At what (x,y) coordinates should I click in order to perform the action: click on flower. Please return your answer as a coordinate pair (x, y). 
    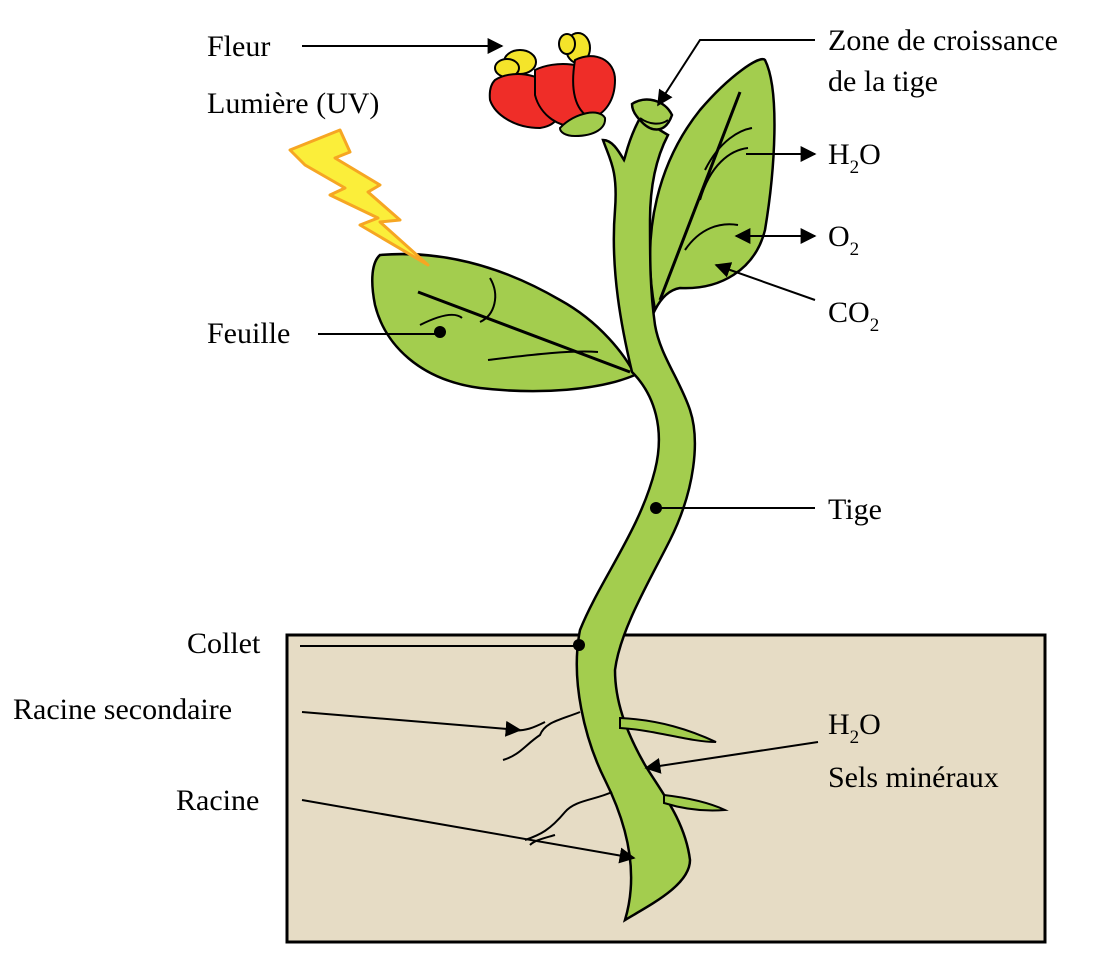
    Looking at the image, I should click on (552, 85).